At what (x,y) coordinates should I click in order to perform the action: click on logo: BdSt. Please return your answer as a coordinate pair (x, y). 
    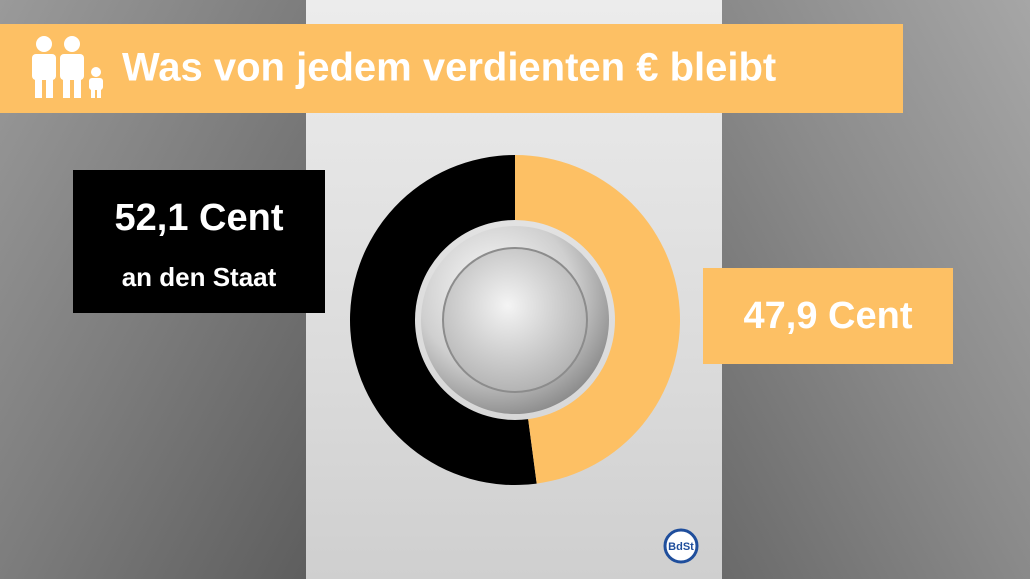
    Looking at the image, I should click on (681, 547).